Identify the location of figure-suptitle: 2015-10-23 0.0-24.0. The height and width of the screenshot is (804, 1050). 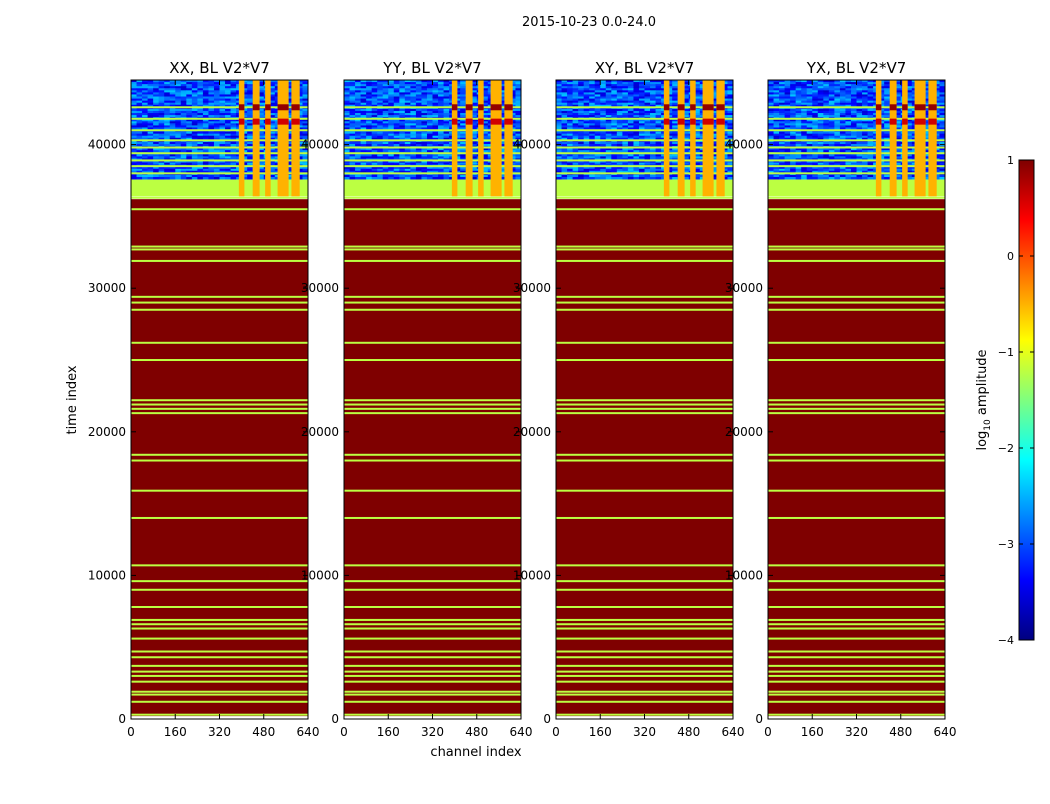
(589, 22).